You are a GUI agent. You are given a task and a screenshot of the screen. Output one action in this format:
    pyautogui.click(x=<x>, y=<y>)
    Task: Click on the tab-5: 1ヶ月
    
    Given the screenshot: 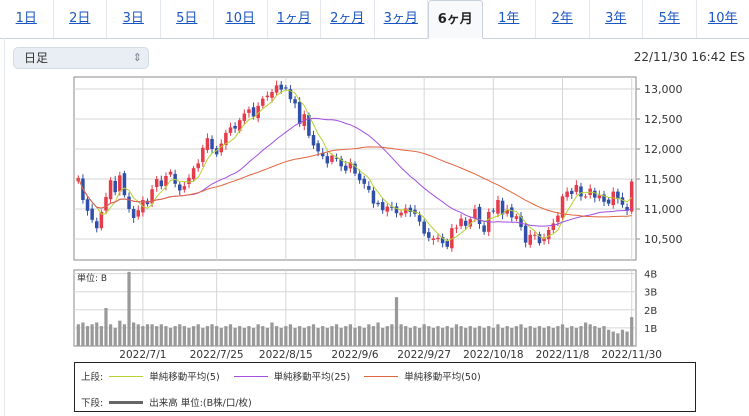 What is the action you would take?
    pyautogui.click(x=294, y=19)
    